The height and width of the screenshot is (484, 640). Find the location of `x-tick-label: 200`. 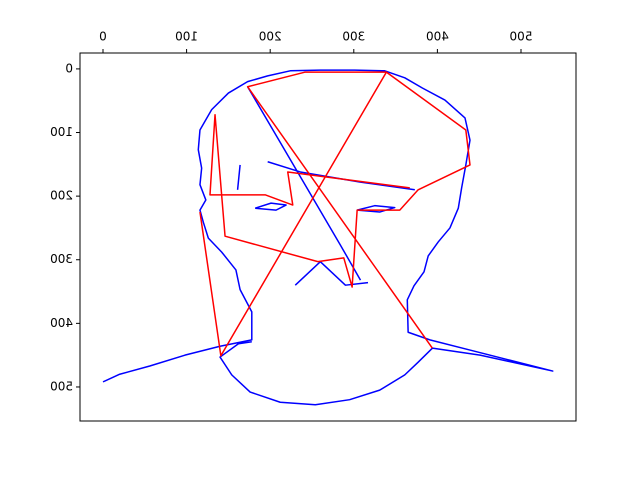

x-tick-label: 200 is located at coordinates (270, 37).